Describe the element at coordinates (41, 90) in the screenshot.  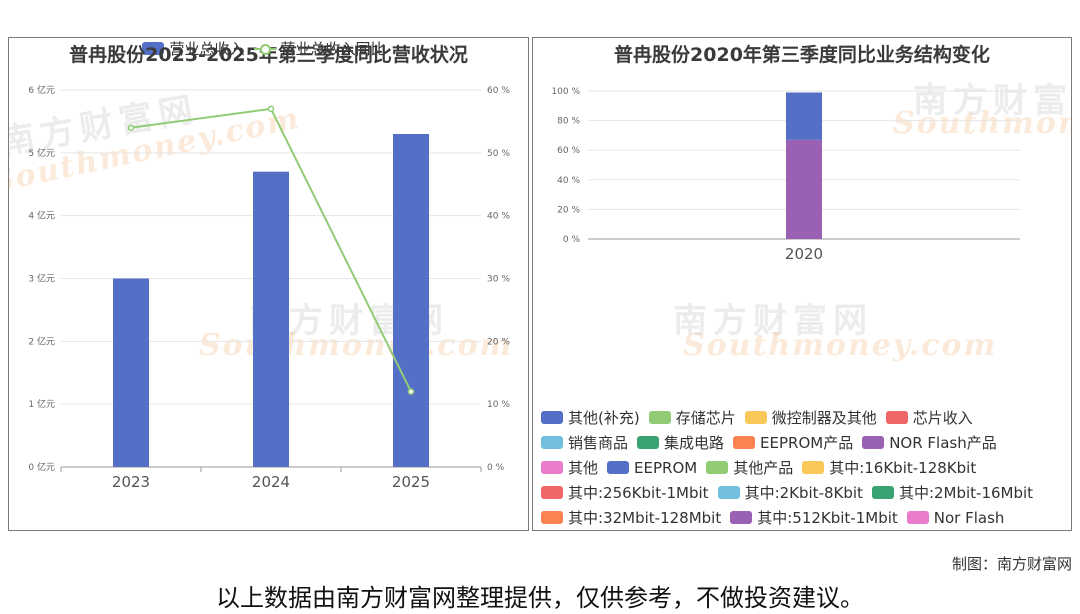
I see `y-tick-label-left: 6 亿元` at that location.